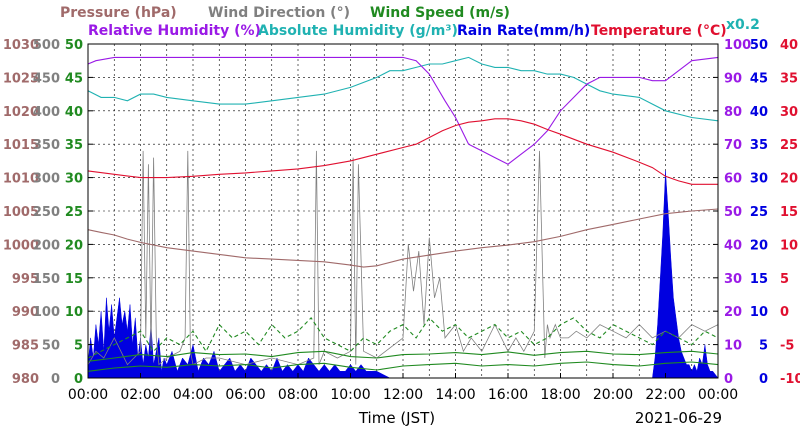 Image resolution: width=800 pixels, height=434 pixels. I want to click on wind-direction-tick-label: 250, so click(46, 212).